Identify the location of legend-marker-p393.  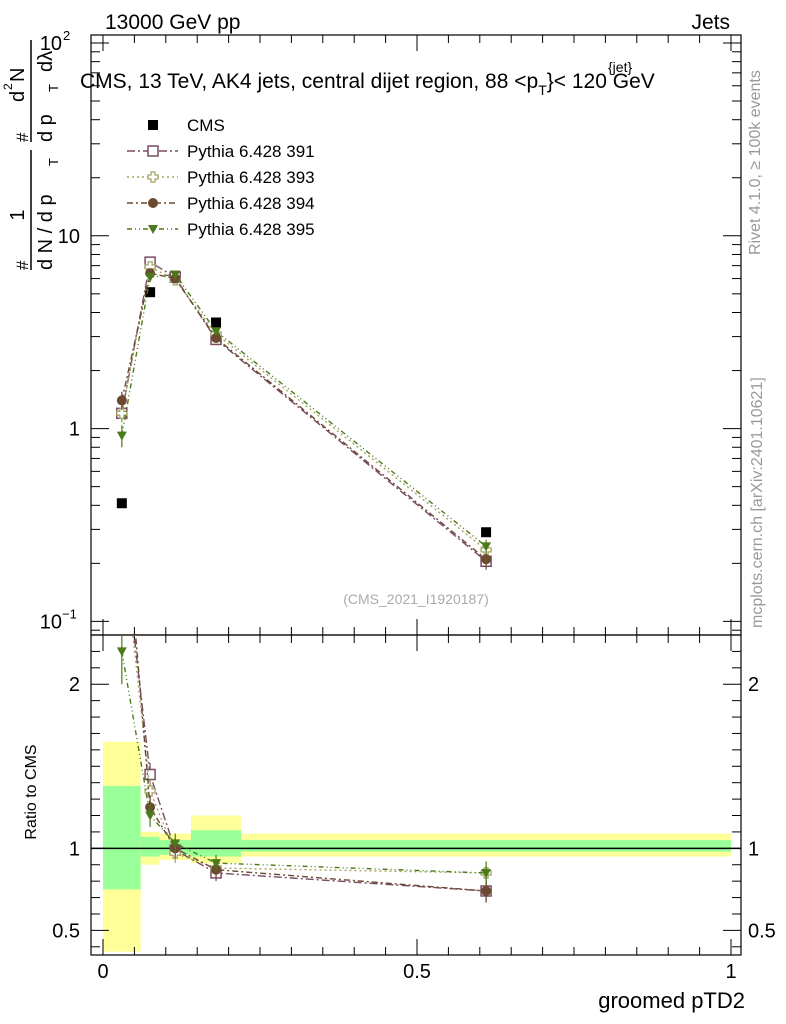
(153, 177).